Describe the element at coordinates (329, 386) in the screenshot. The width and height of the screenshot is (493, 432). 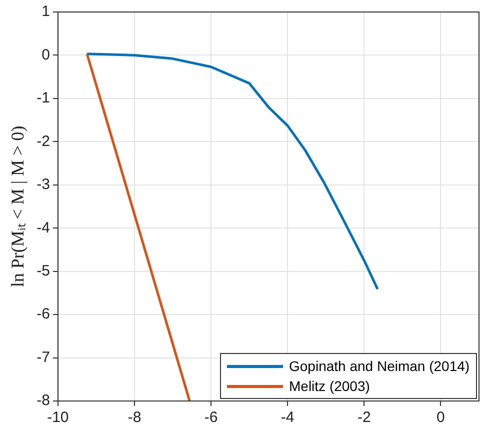
I see `legend-label: Melitz (2003)` at that location.